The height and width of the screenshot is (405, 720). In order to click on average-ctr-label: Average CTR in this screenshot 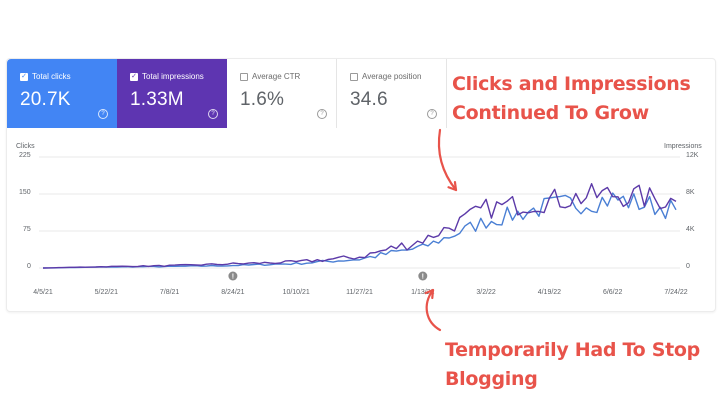, I will do `click(276, 76)`.